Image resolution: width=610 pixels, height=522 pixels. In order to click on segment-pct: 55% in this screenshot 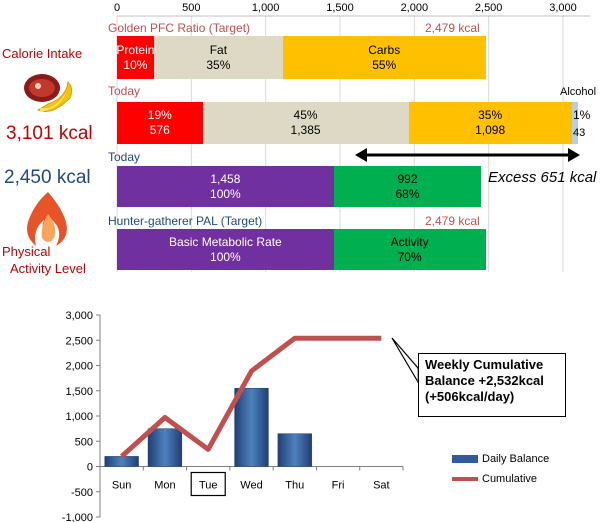, I will do `click(384, 64)`.